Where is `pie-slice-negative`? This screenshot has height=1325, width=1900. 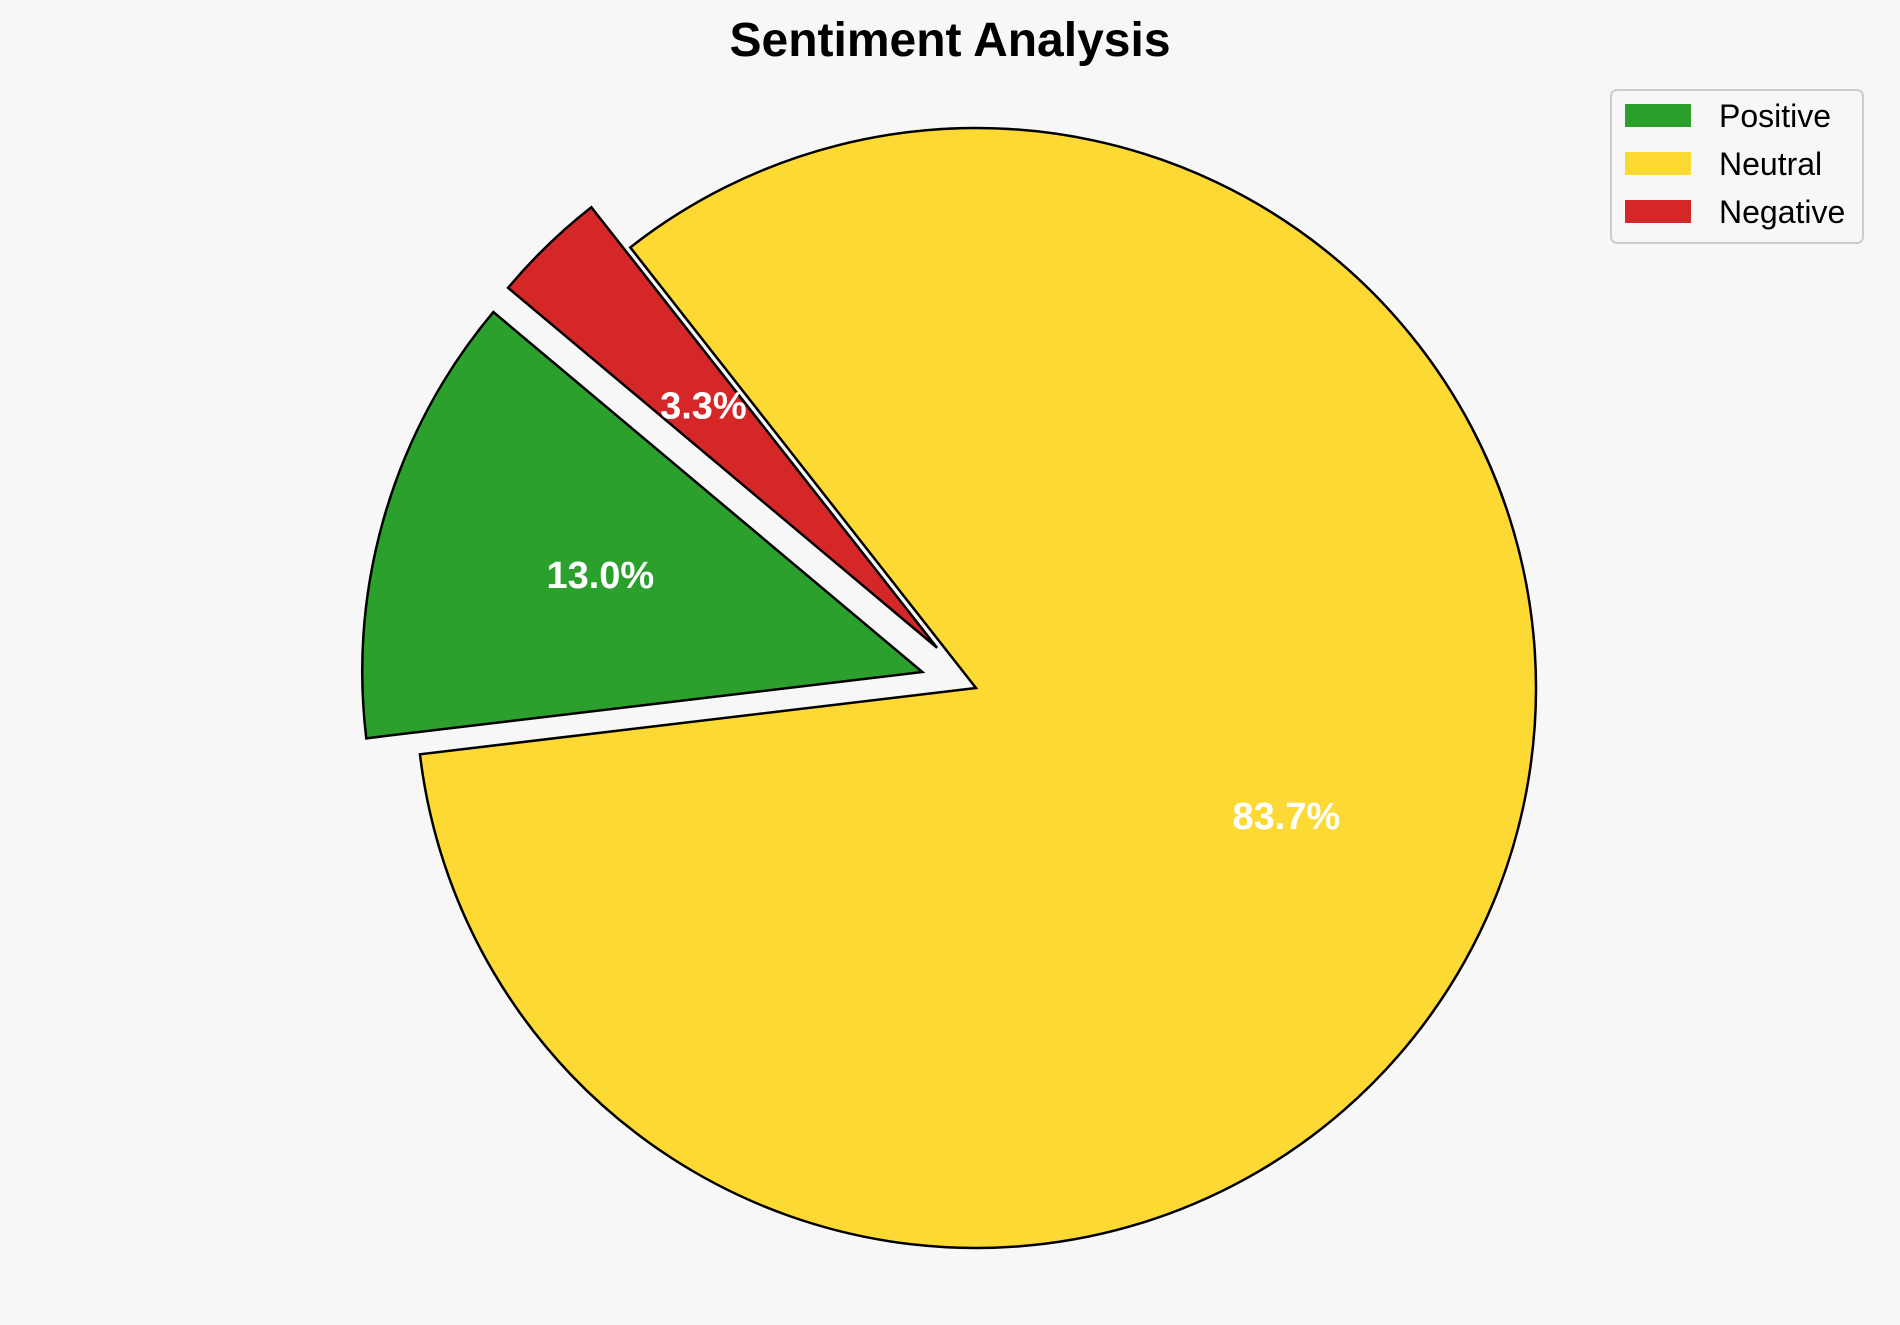 pie-slice-negative is located at coordinates (722, 427).